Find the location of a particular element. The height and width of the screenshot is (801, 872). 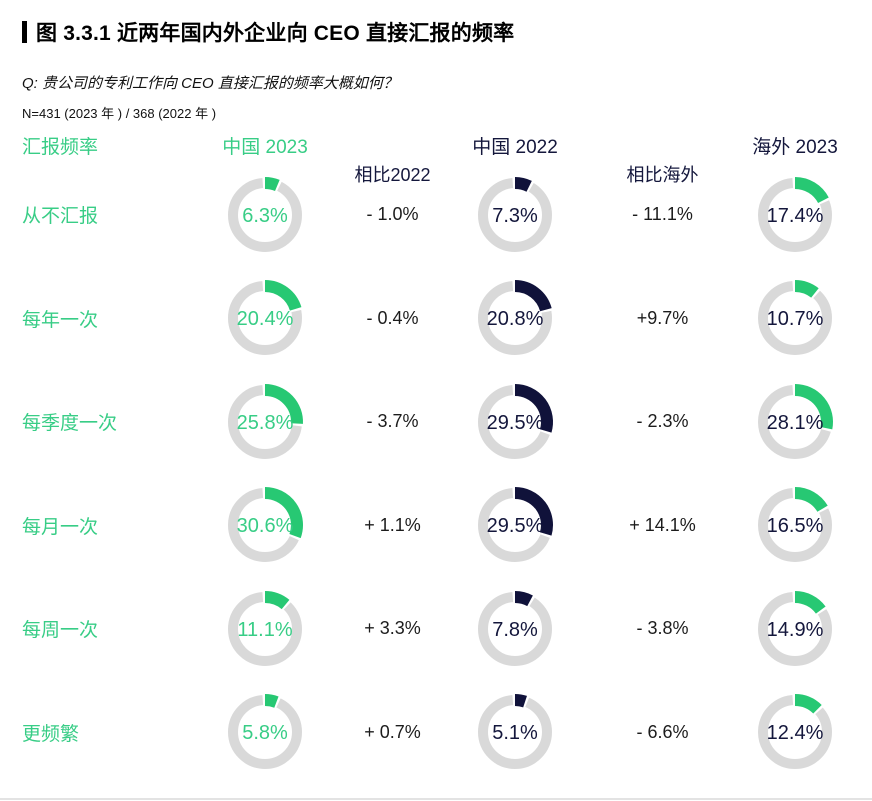

donut-cell-overseas-2023: 14.9% is located at coordinates (795, 629).